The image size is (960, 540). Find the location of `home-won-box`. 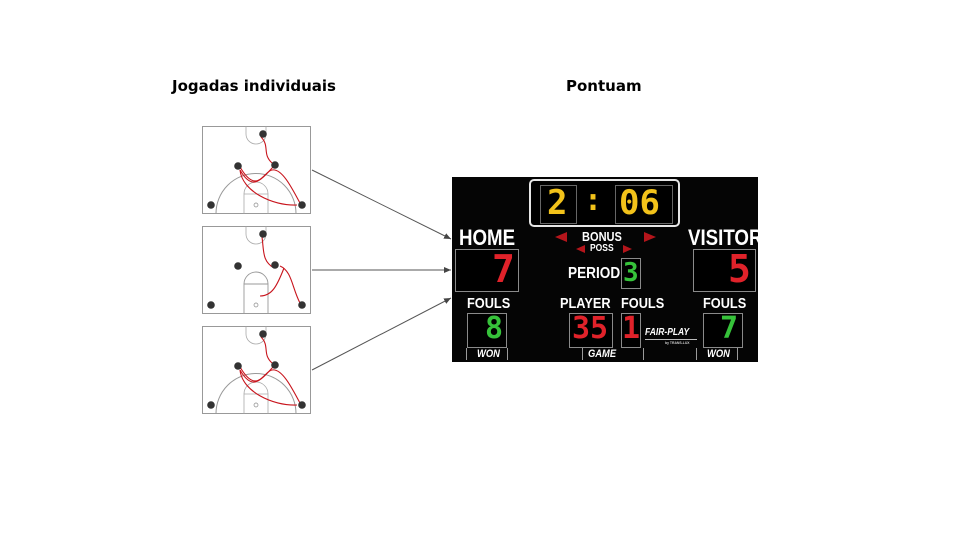

home-won-box is located at coordinates (487, 354).